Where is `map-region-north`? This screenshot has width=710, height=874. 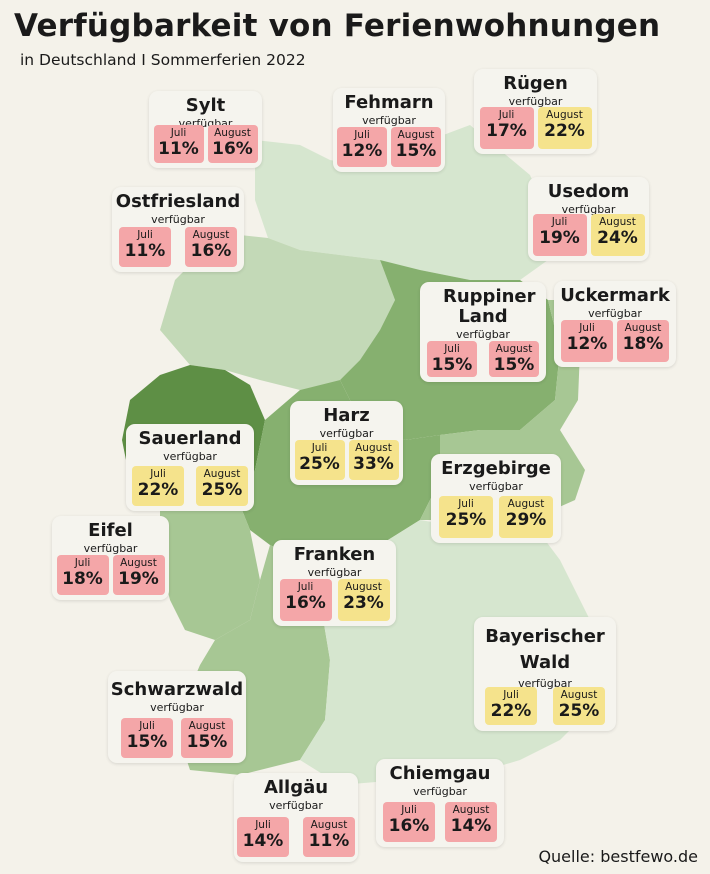
map-region-north is located at coordinates (401, 202).